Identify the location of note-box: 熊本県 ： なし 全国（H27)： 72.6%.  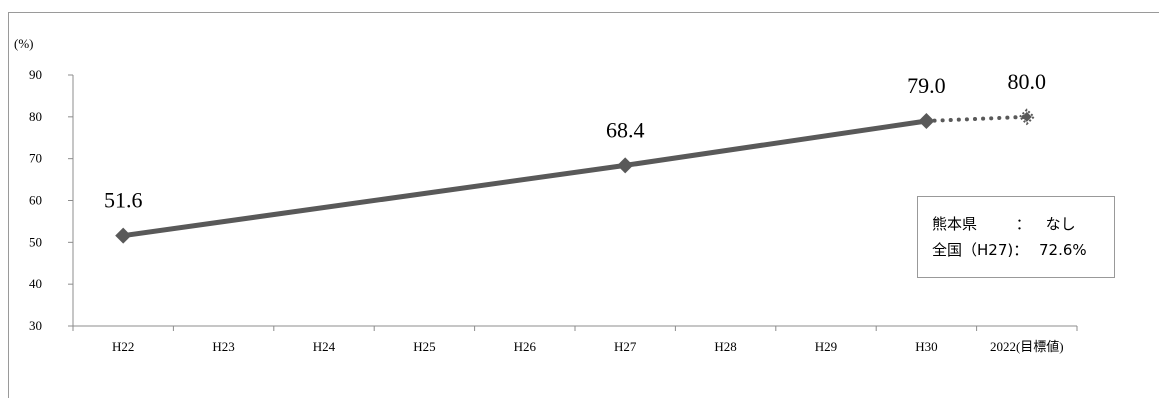
(1016, 237).